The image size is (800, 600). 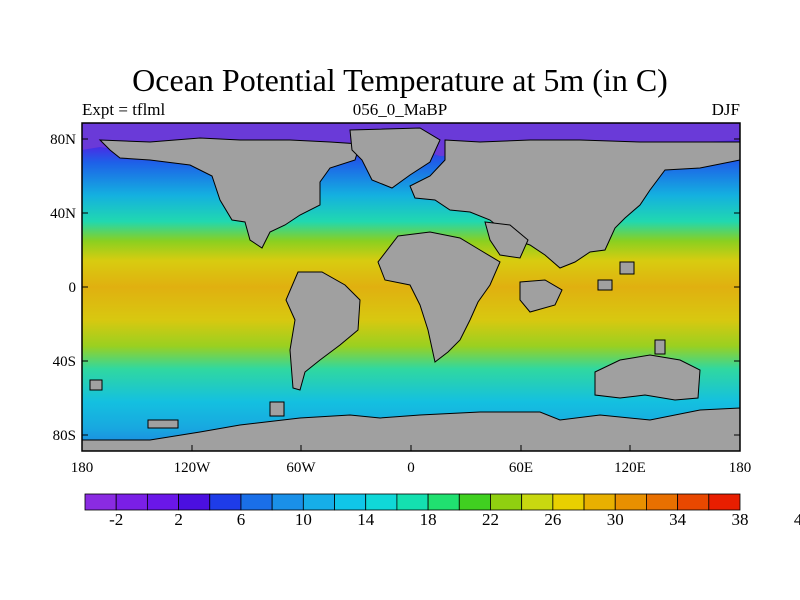 I want to click on lon-label-0: 0, so click(x=411, y=468).